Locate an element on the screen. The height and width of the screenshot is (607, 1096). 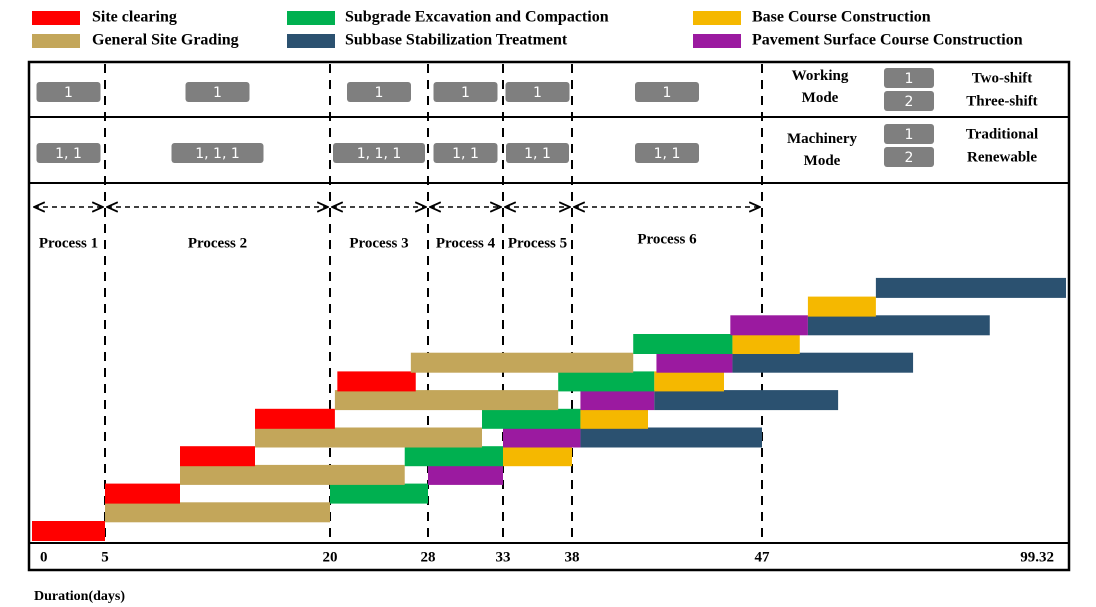
mode-option-label: Renewable is located at coordinates (1002, 157).